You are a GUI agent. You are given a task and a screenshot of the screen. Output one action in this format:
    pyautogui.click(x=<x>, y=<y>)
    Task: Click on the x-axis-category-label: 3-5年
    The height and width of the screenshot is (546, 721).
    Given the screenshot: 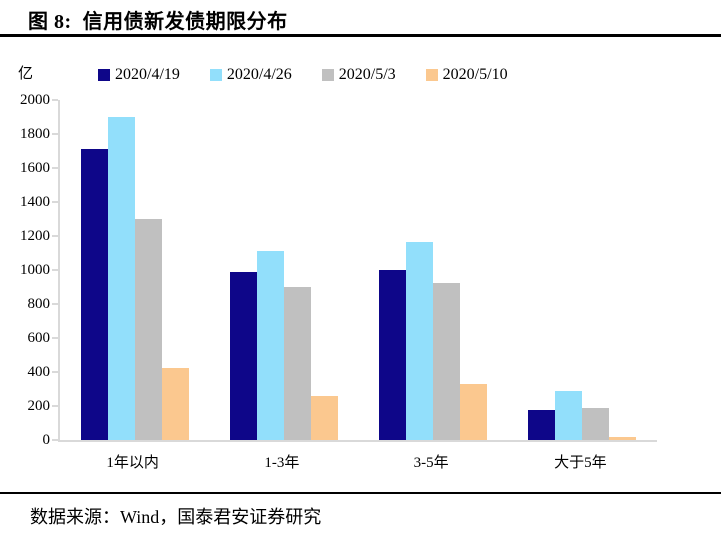 What is the action you would take?
    pyautogui.click(x=431, y=463)
    